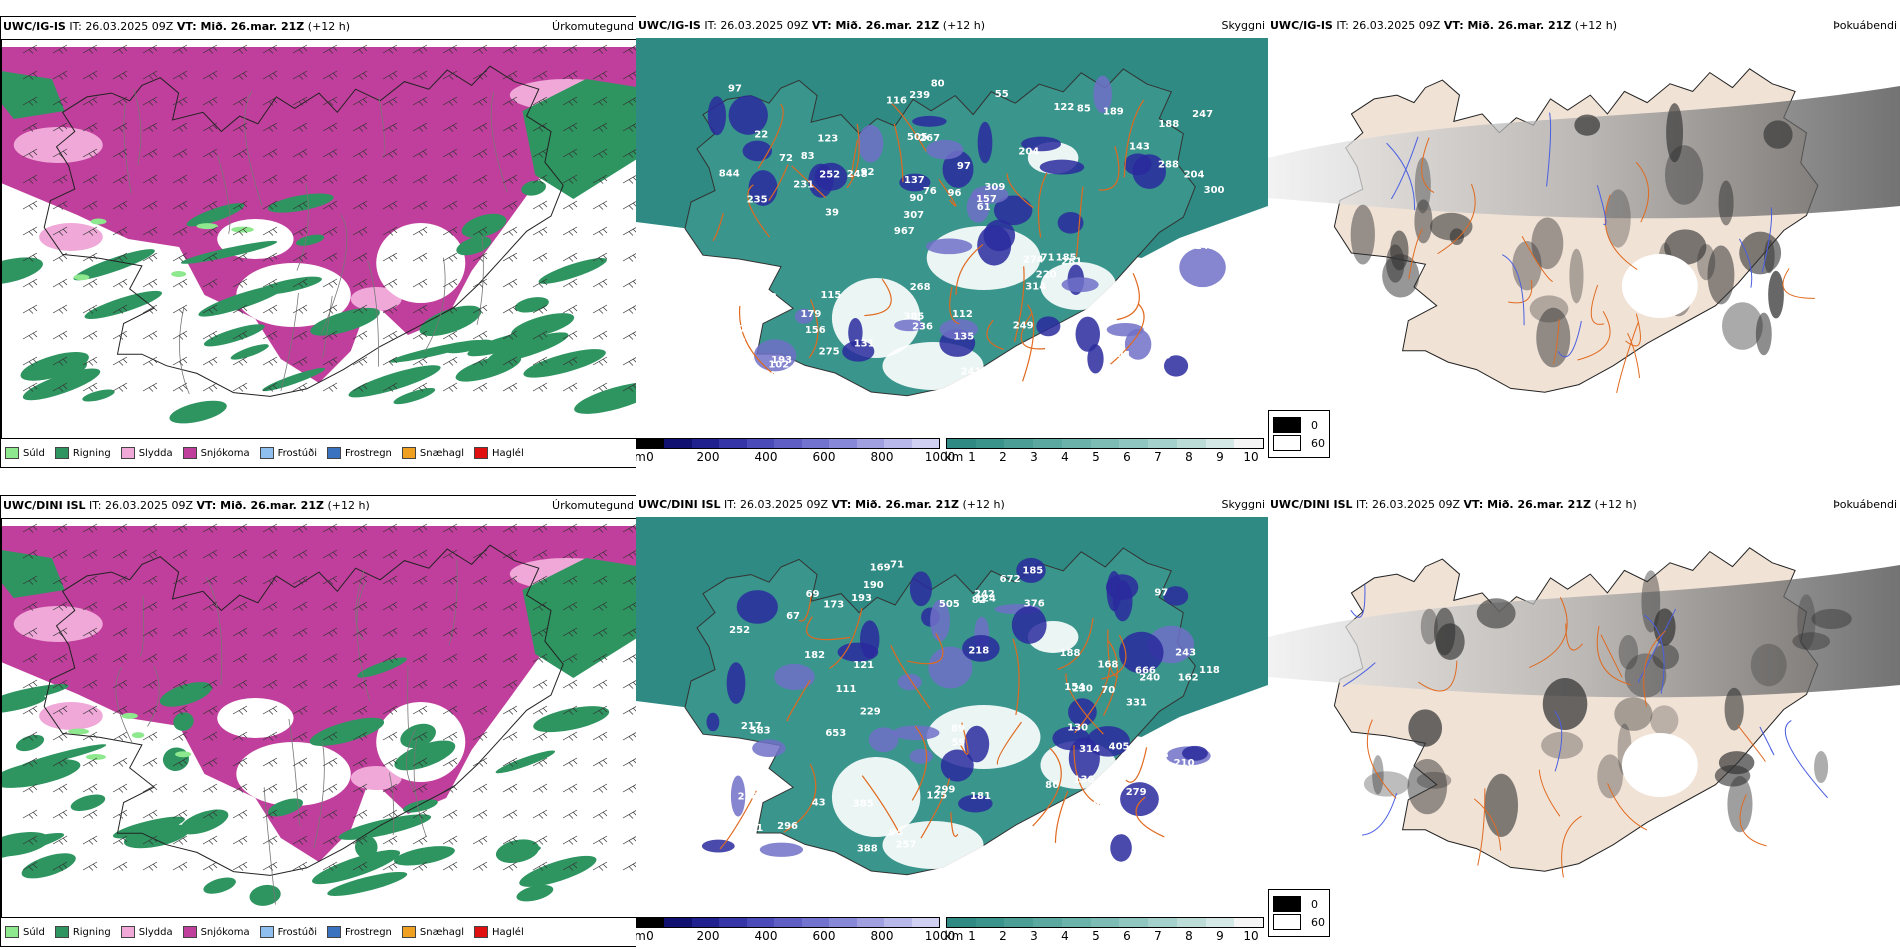  I want to click on visibility-label: 97, so click(1176, 836).